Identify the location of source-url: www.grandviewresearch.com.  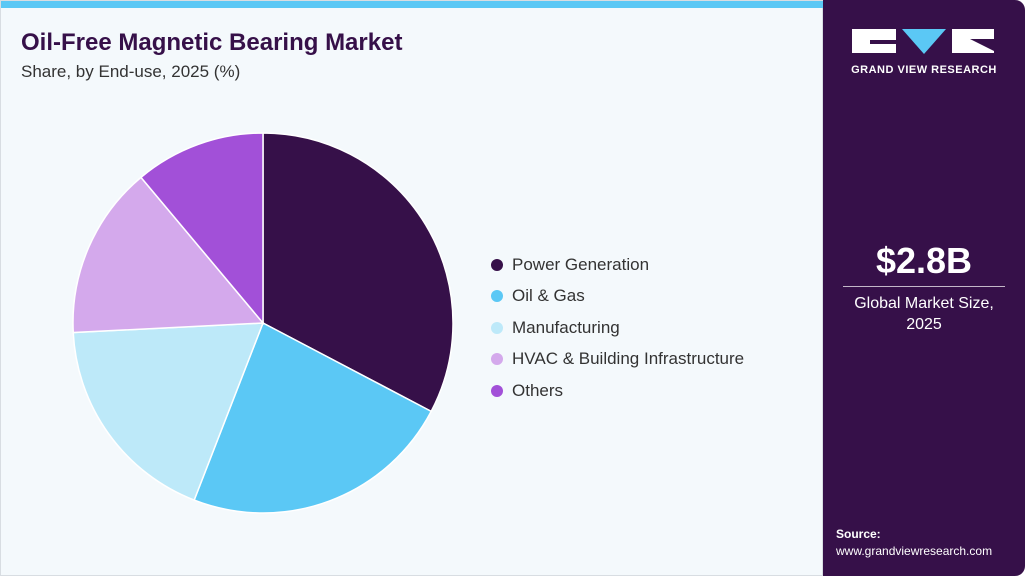
(914, 551).